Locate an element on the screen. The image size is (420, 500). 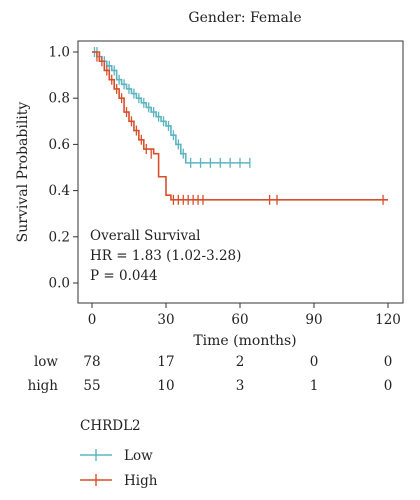
risk-count: 17 is located at coordinates (165, 362).